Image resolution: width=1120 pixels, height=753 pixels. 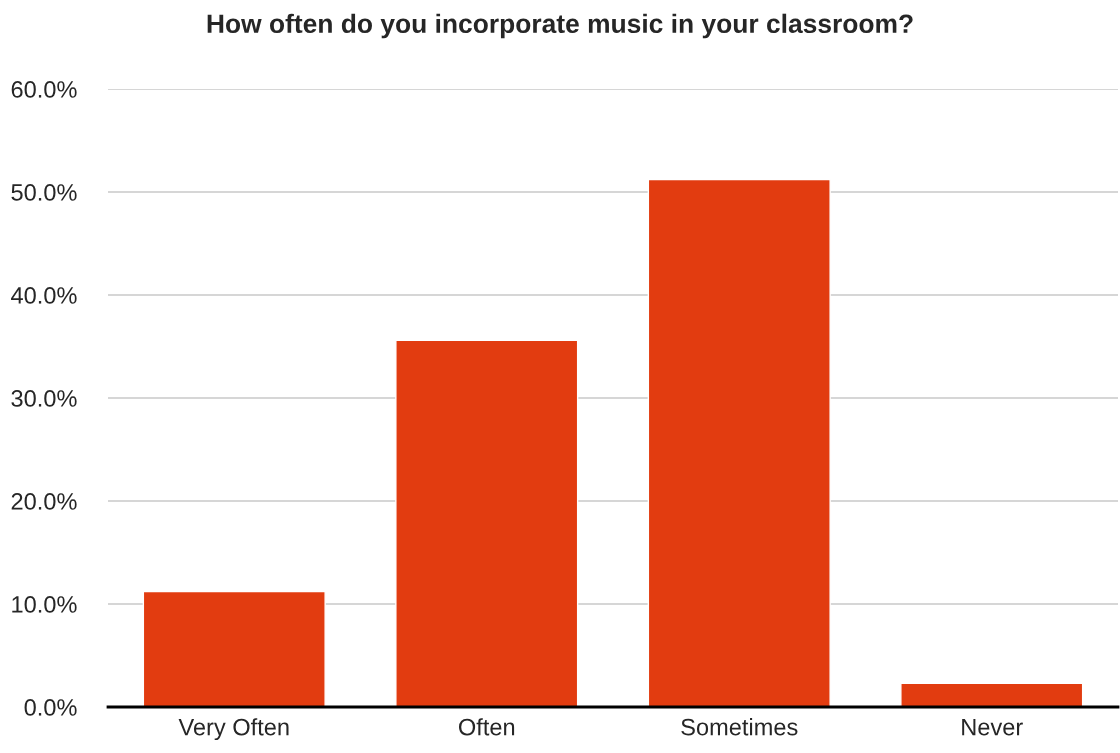 What do you see at coordinates (50, 707) in the screenshot?
I see `y-tick-label: 0.0%` at bounding box center [50, 707].